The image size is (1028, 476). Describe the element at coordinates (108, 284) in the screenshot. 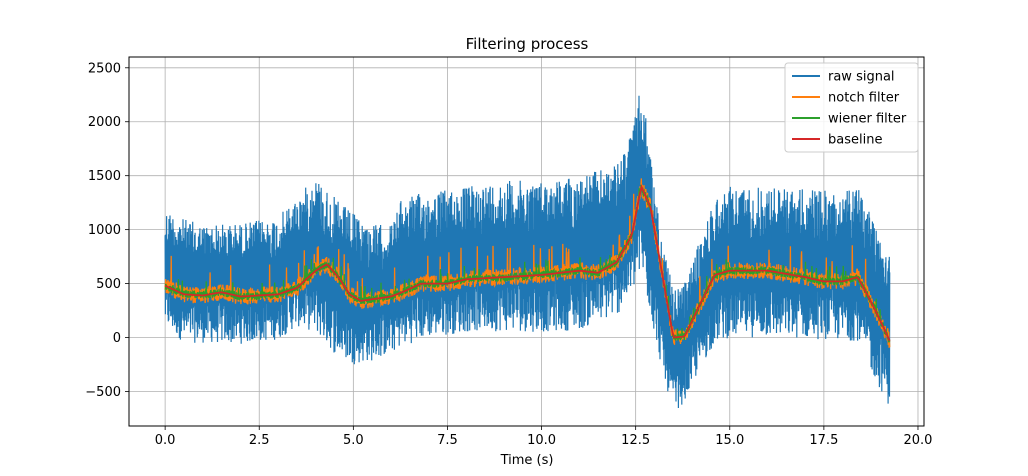

I see `y-tick-label: 500` at that location.